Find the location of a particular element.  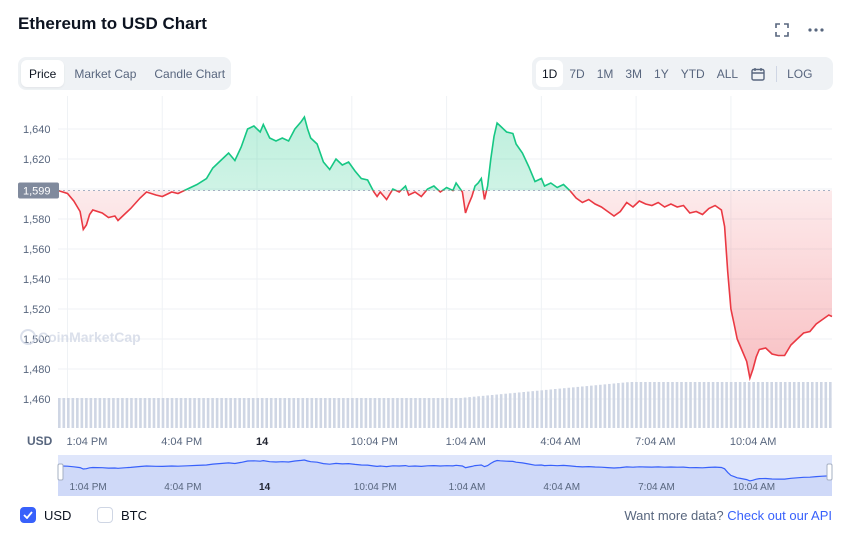

tab-market-cap: Market Cap is located at coordinates (105, 73).